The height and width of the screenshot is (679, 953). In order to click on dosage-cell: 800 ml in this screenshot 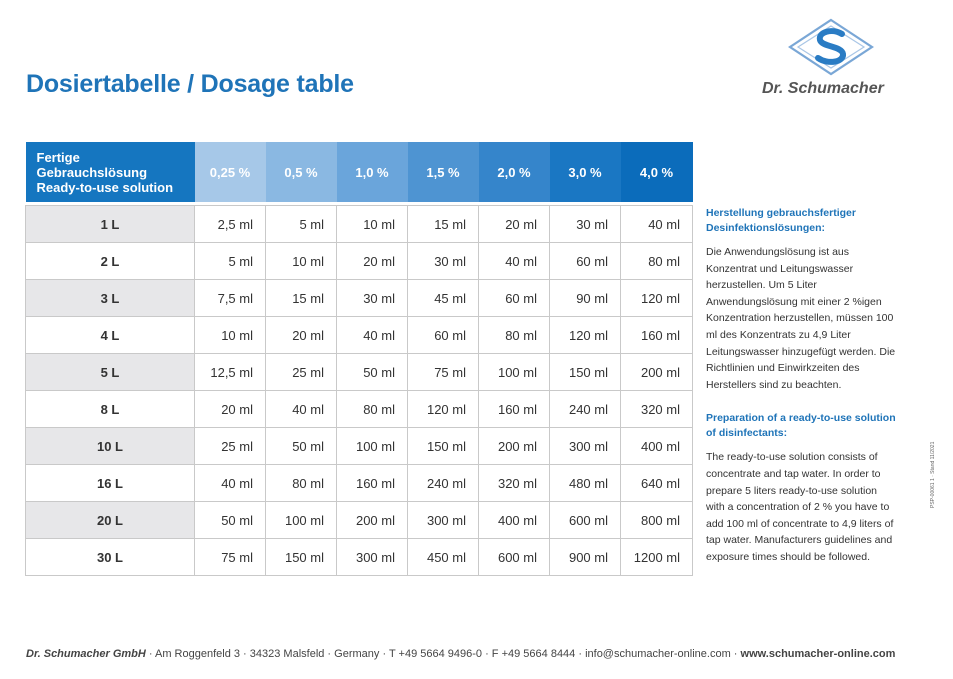, I will do `click(656, 520)`.